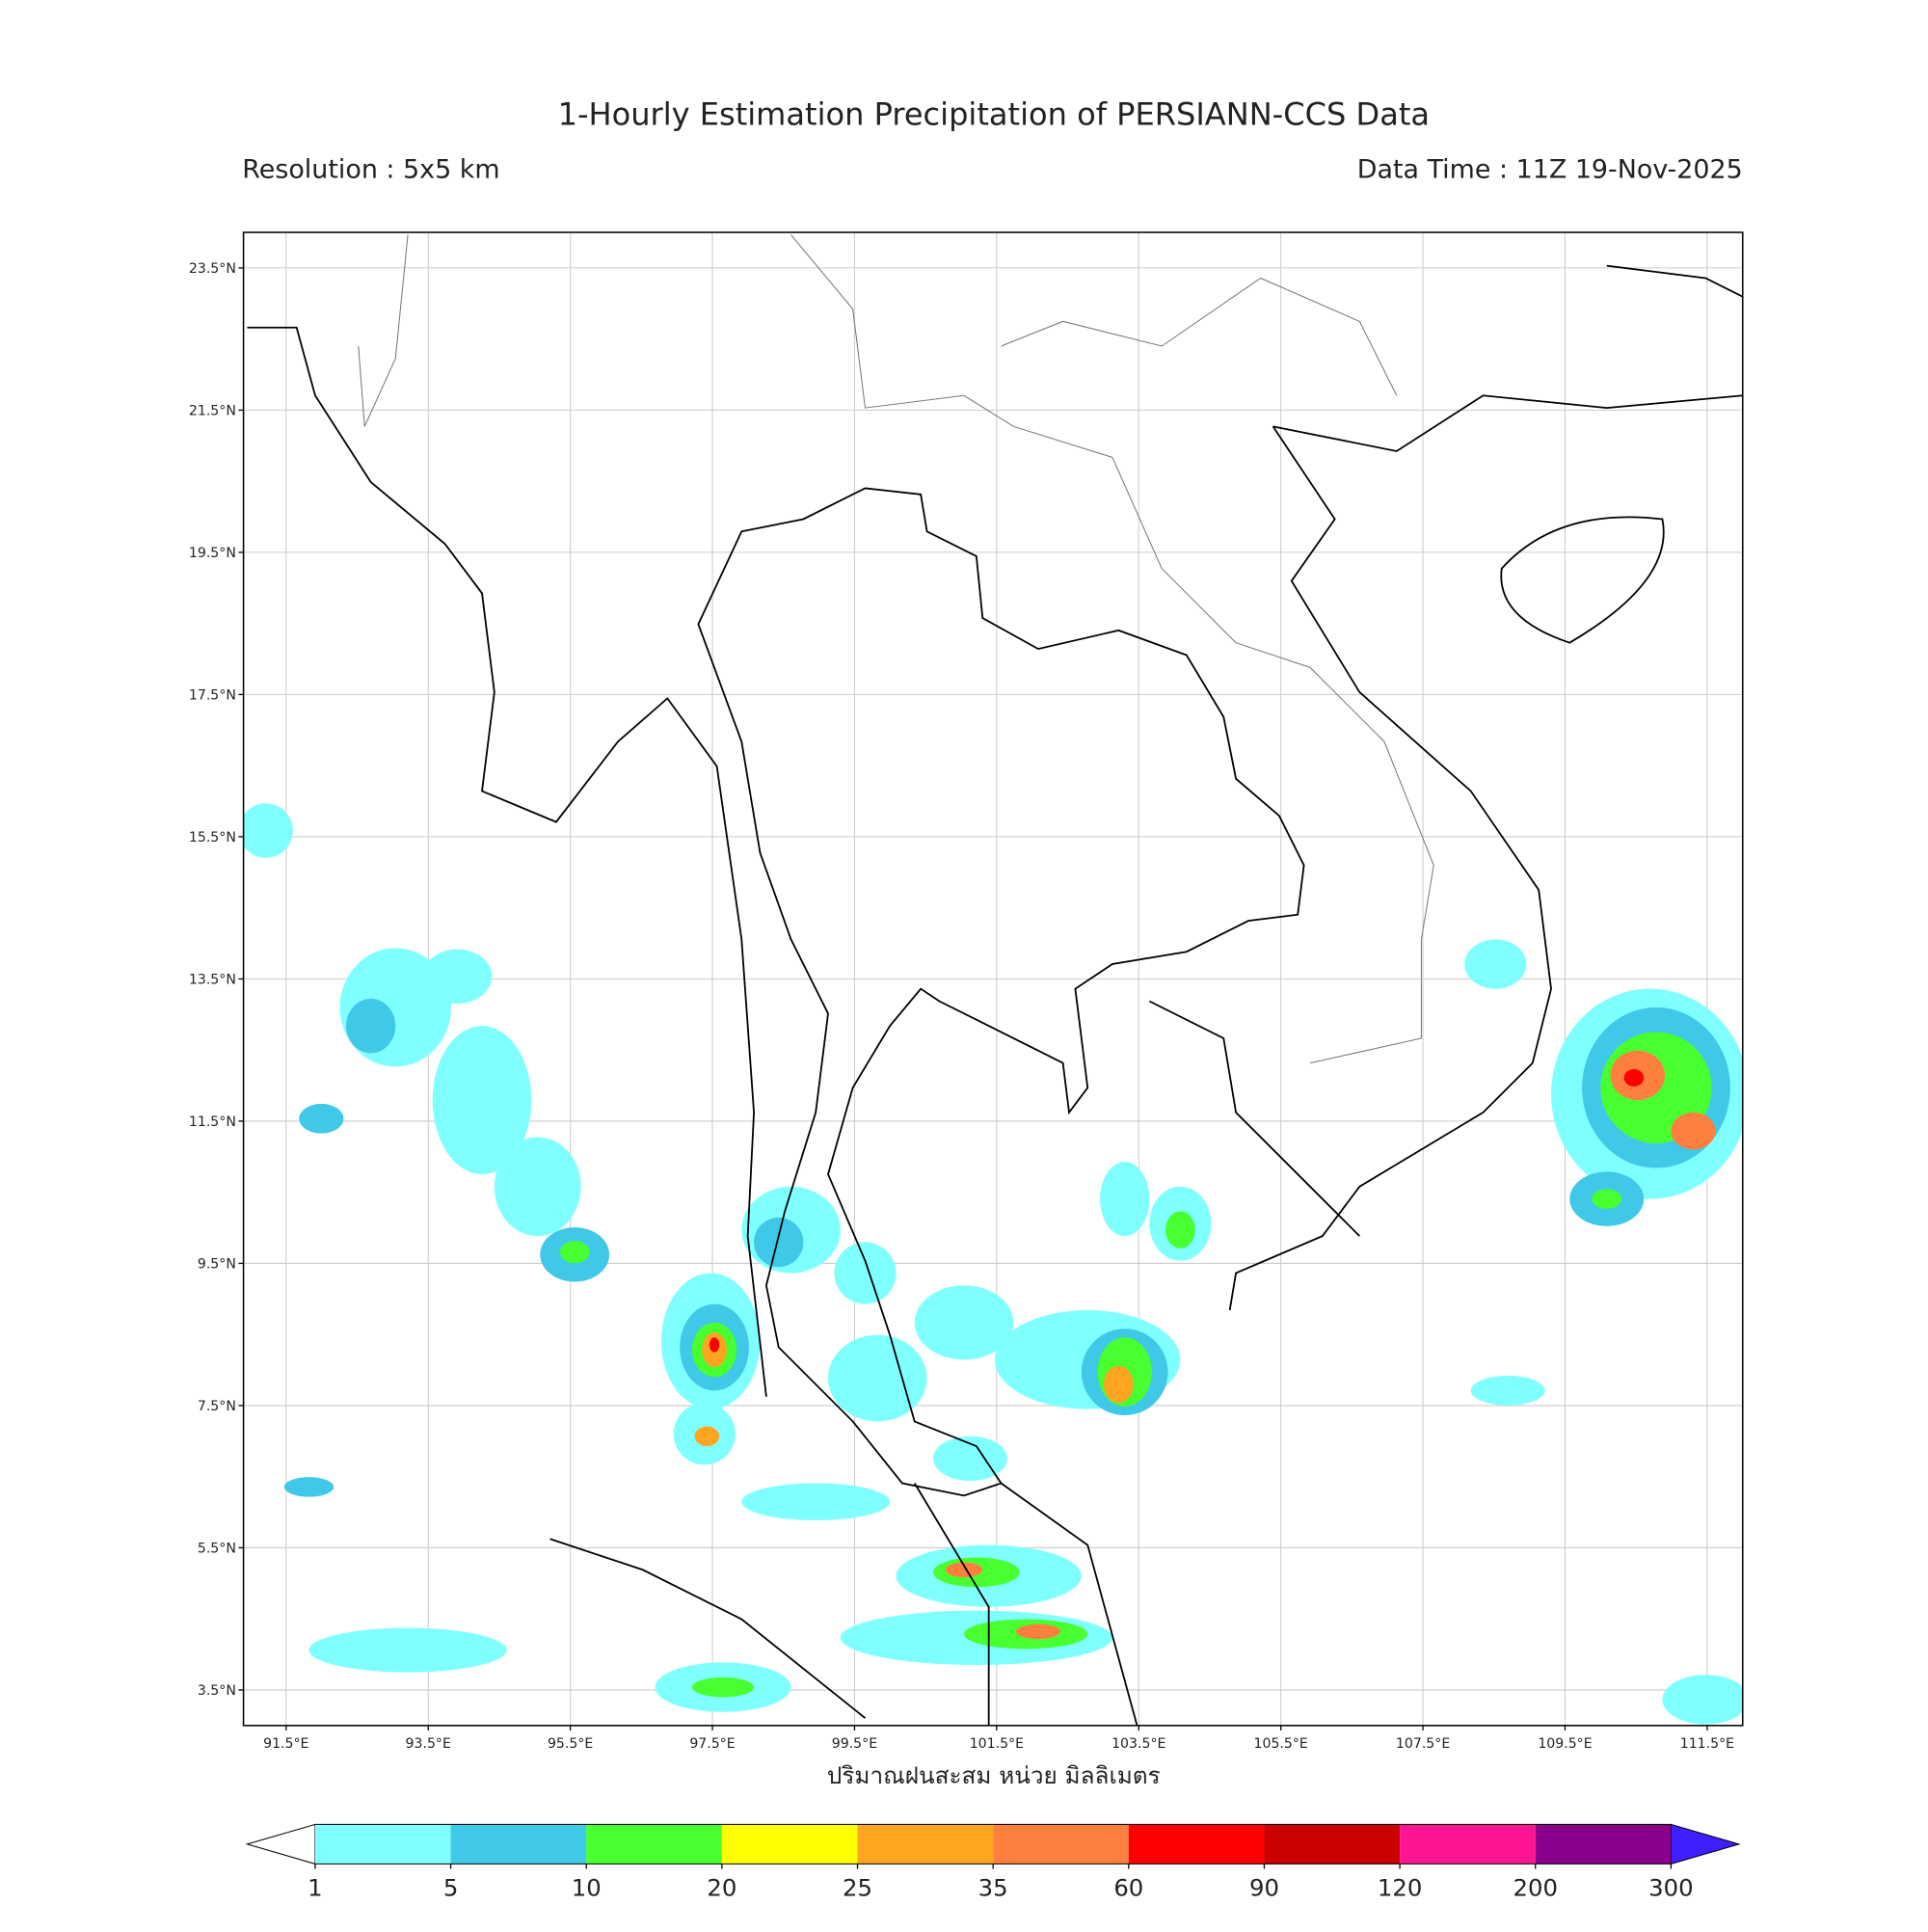  What do you see at coordinates (451, 1888) in the screenshot?
I see `colorbar-tick-label: 5` at bounding box center [451, 1888].